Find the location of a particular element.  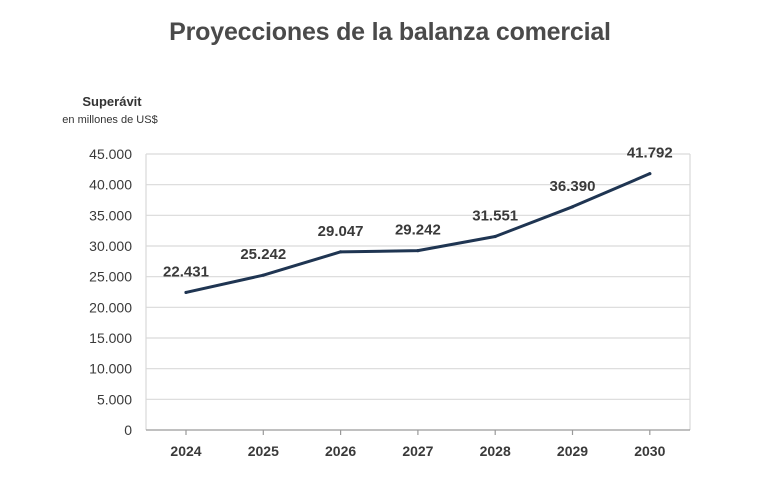

series-line is located at coordinates (418, 233).